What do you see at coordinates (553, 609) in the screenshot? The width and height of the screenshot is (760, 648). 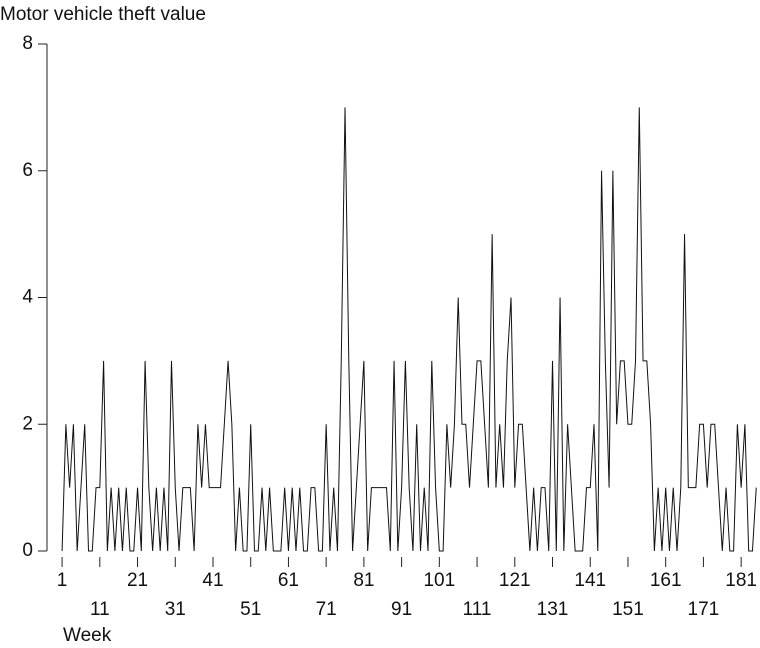 I see `x-tick-label: 131` at bounding box center [553, 609].